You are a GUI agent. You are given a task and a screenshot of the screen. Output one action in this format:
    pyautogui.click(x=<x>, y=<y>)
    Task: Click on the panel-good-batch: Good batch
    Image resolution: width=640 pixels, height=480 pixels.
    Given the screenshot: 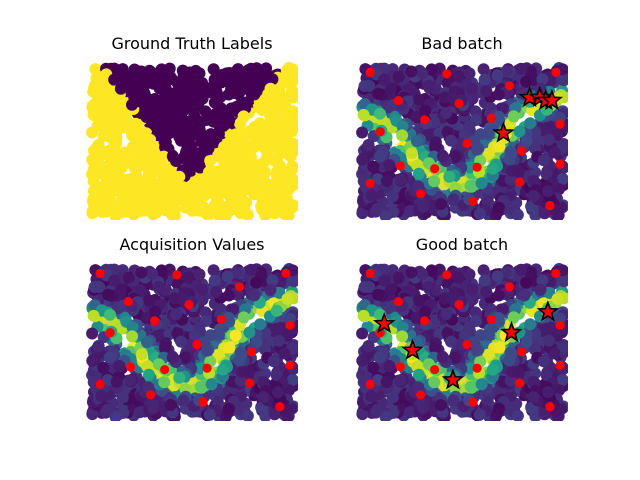 What is the action you would take?
    pyautogui.click(x=462, y=328)
    